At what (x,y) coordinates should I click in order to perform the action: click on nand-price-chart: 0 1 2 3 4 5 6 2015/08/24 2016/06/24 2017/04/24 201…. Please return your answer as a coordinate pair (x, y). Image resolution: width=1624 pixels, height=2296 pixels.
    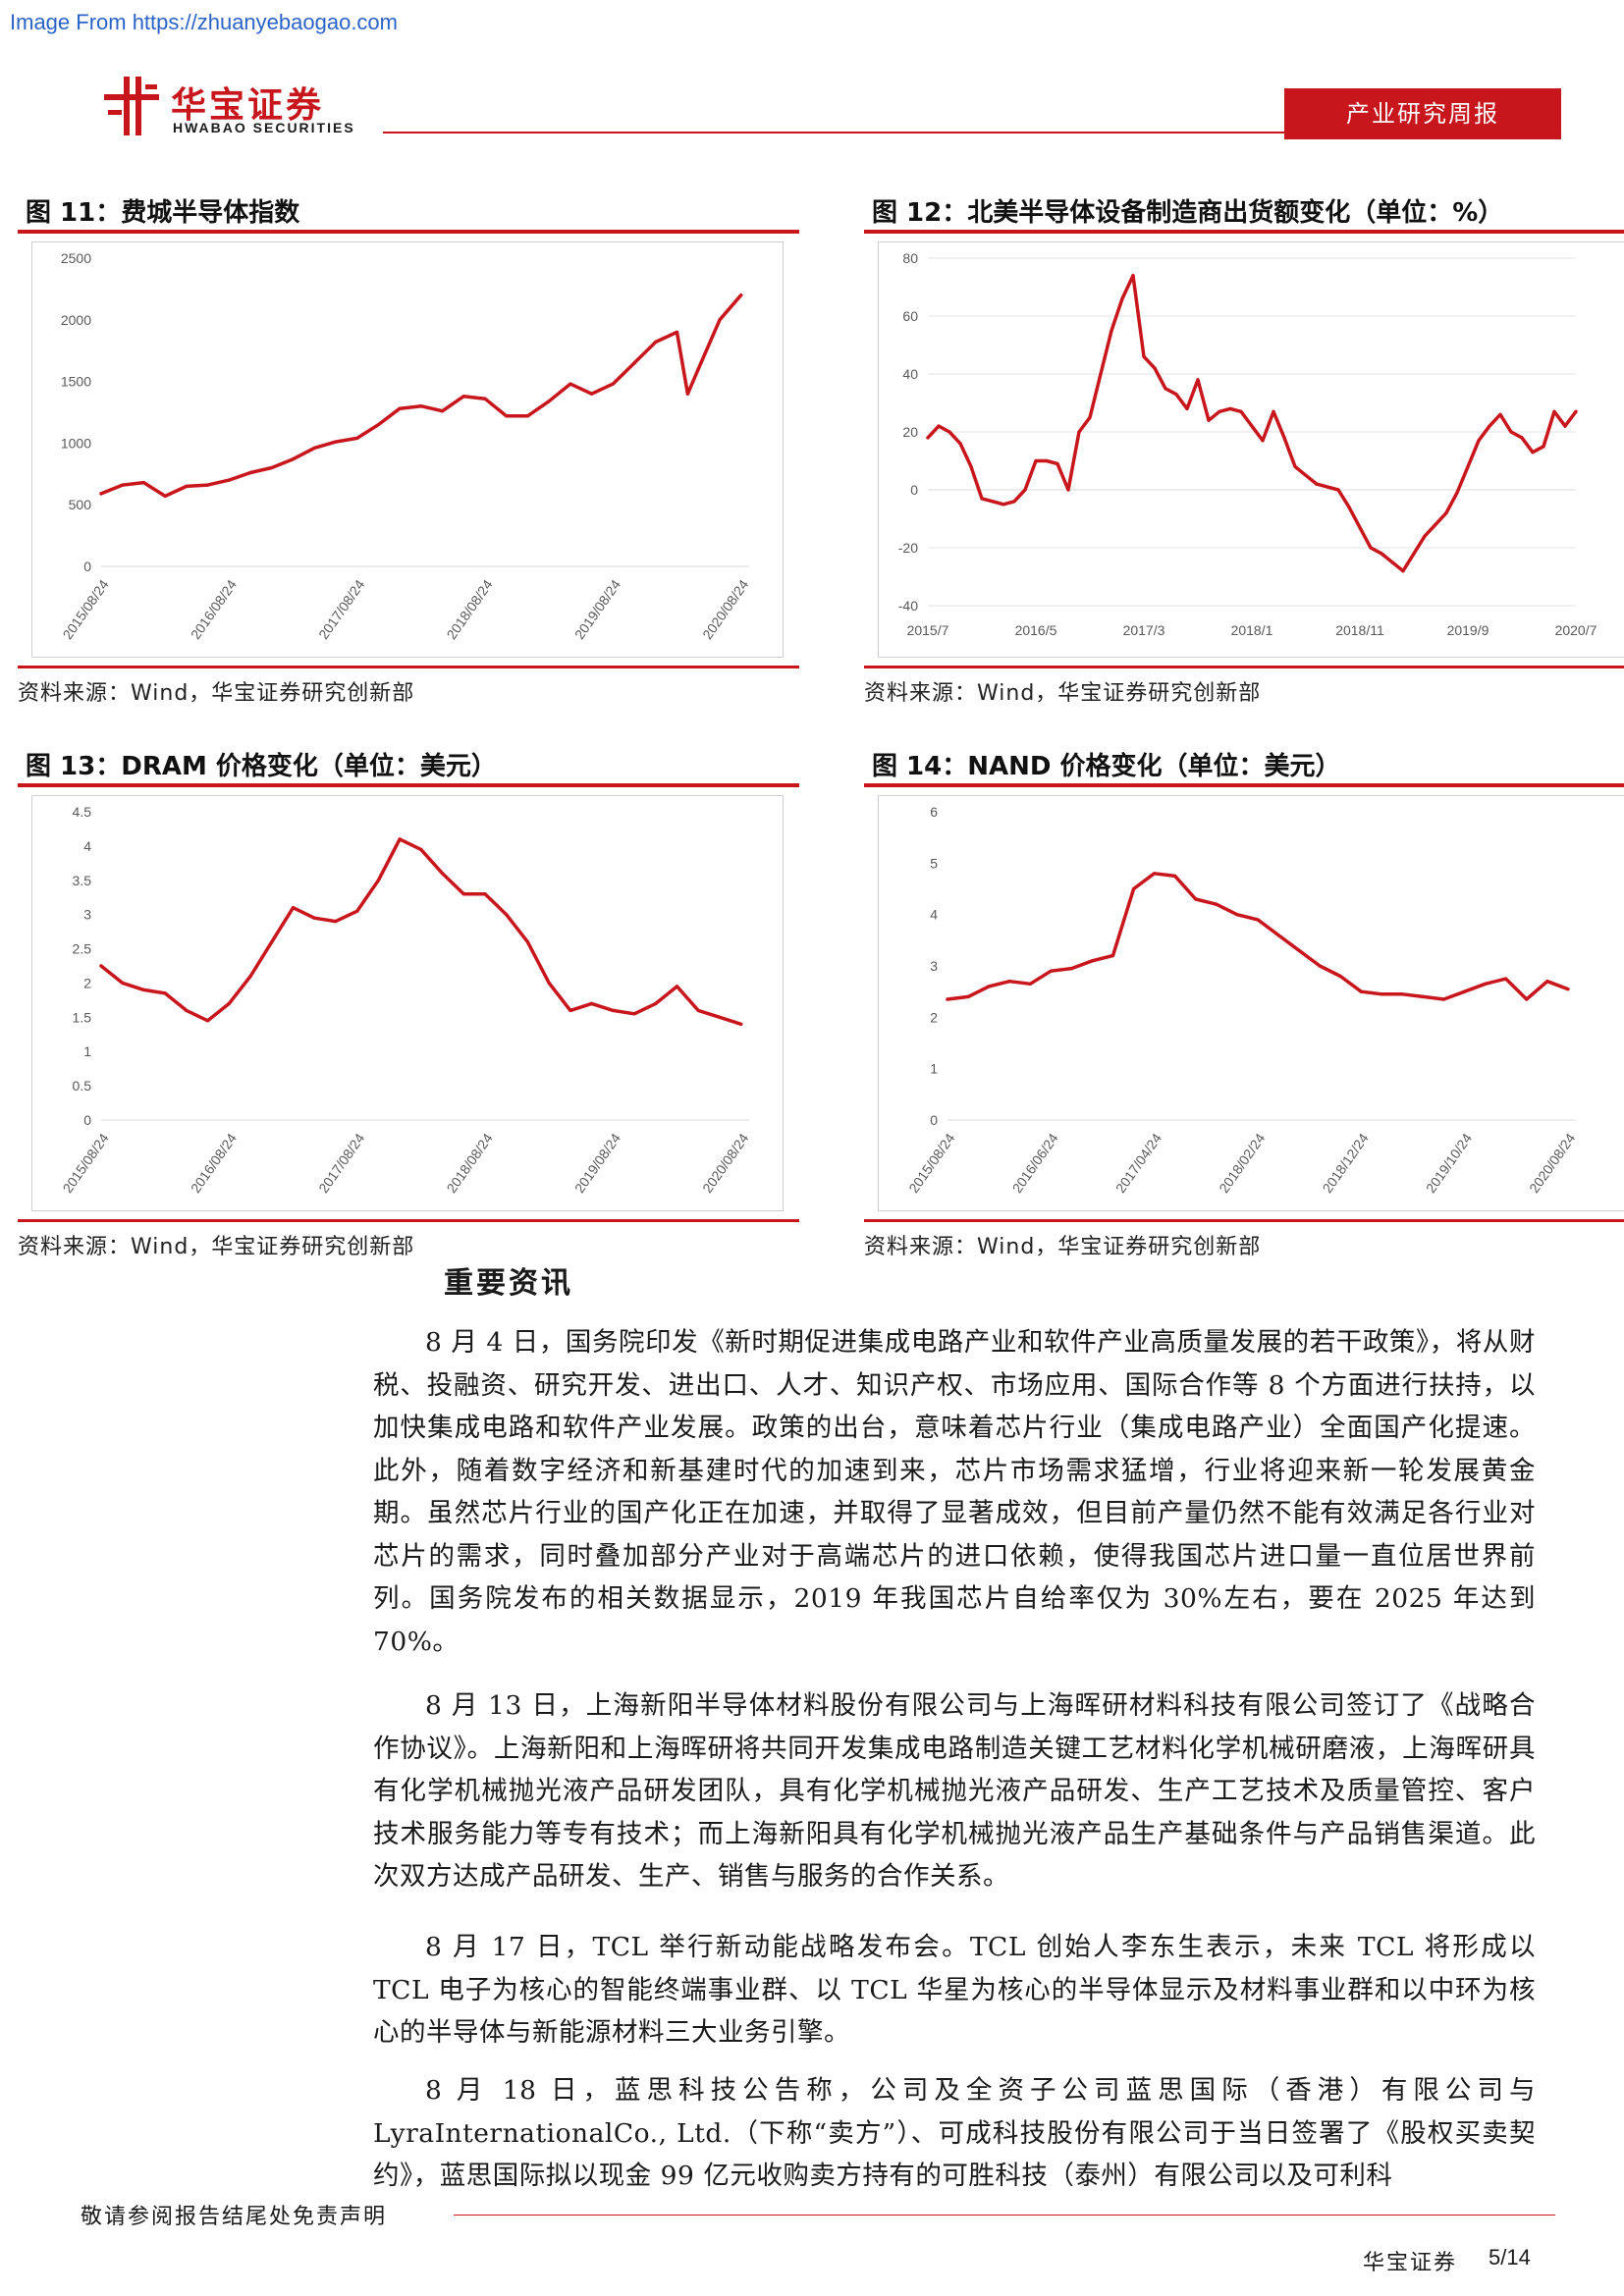
    Looking at the image, I should click on (1241, 1000).